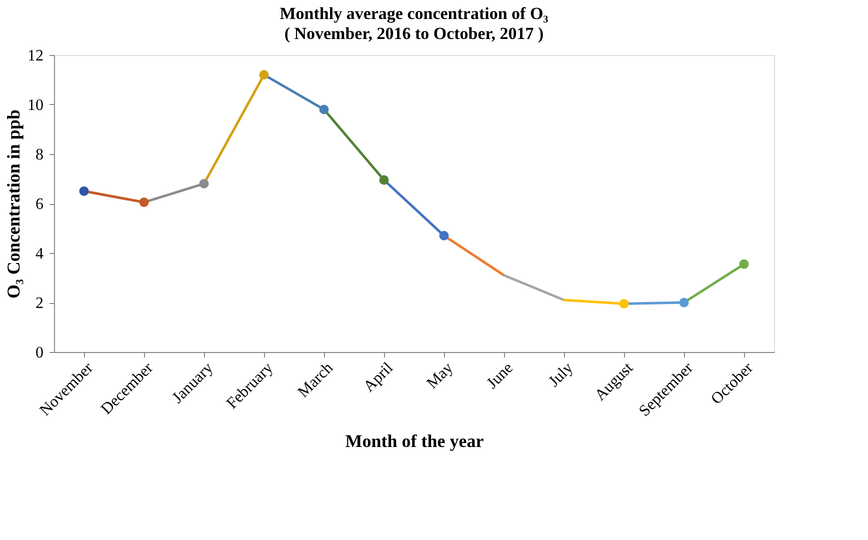 This screenshot has height=540, width=868. I want to click on y-tick-label: 6, so click(40, 204).